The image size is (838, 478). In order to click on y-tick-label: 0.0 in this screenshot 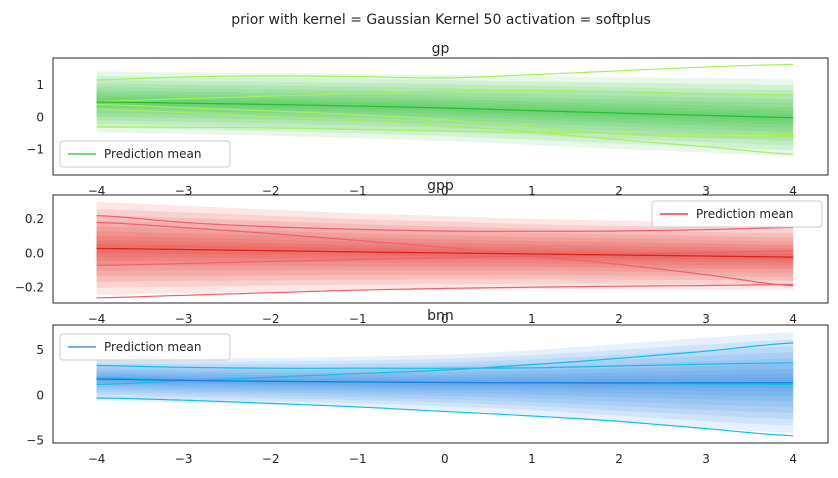, I will do `click(34, 253)`.